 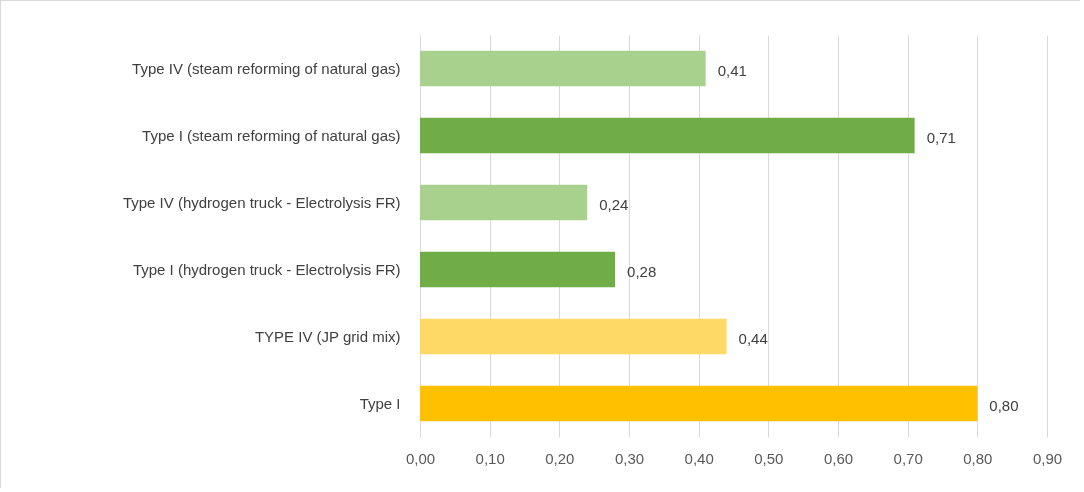 I want to click on x-tick-label: 0,50, so click(x=769, y=458).